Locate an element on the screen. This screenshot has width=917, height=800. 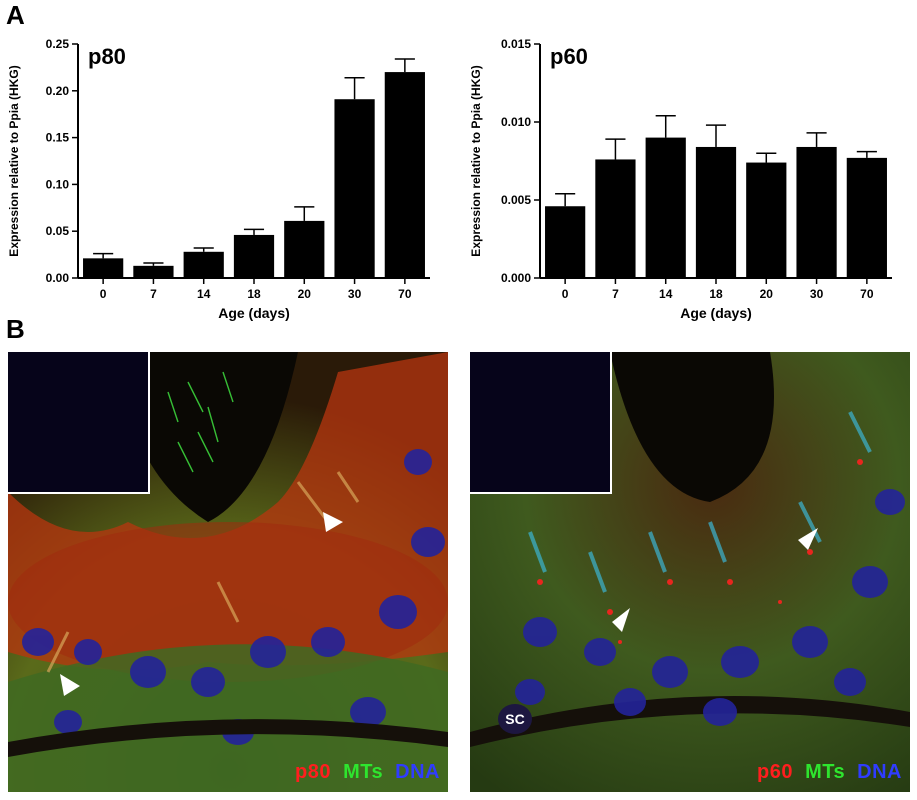
stain-legend-p80: p80 MTs DNA is located at coordinates (364, 772).